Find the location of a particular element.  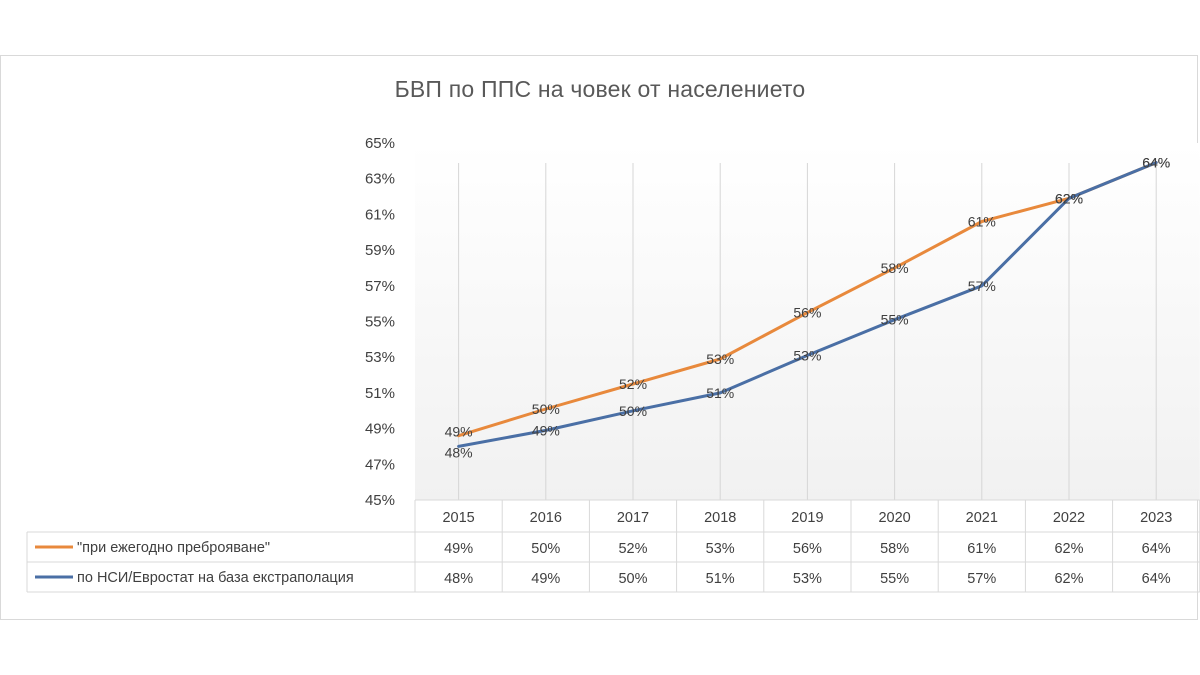

data-label: 56% is located at coordinates (807, 313).